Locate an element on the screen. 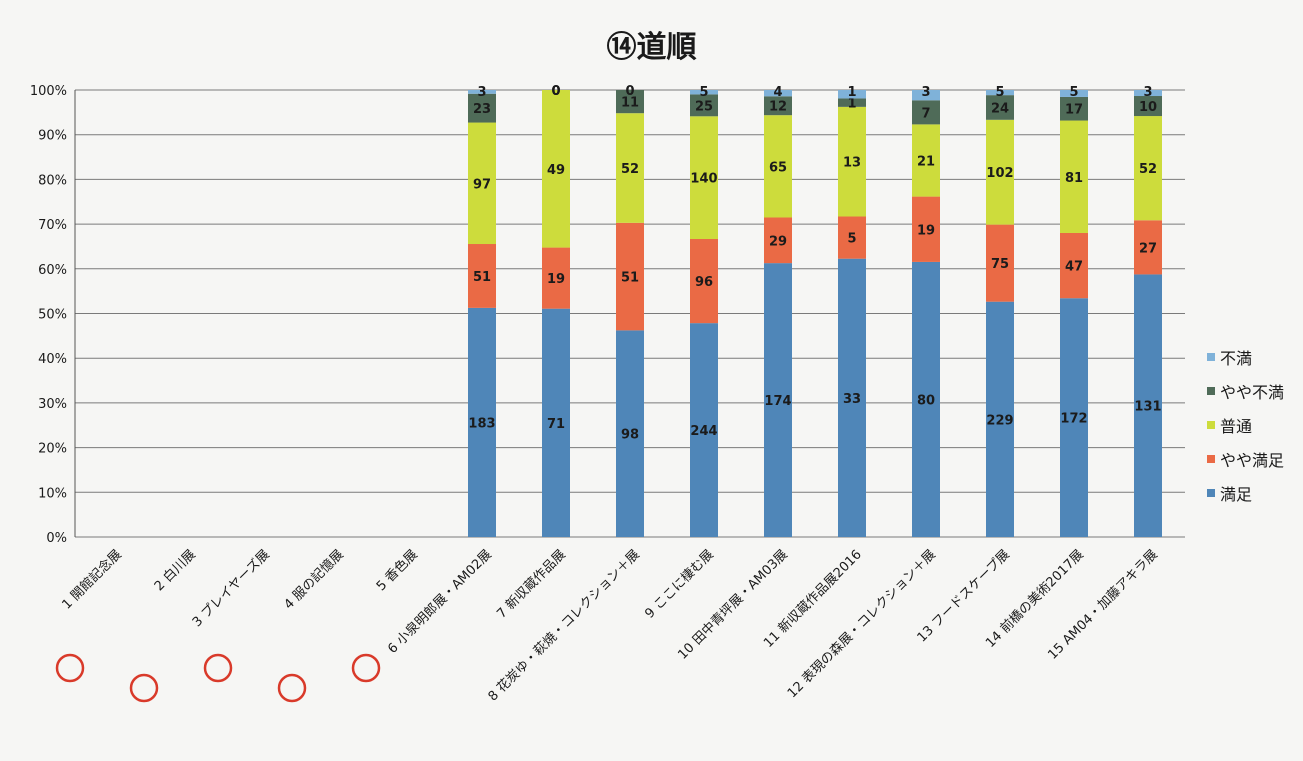 The width and height of the screenshot is (1303, 761). x-tick-label: 8 花炭ゆ・萩焼・コレクション＋展 is located at coordinates (564, 626).